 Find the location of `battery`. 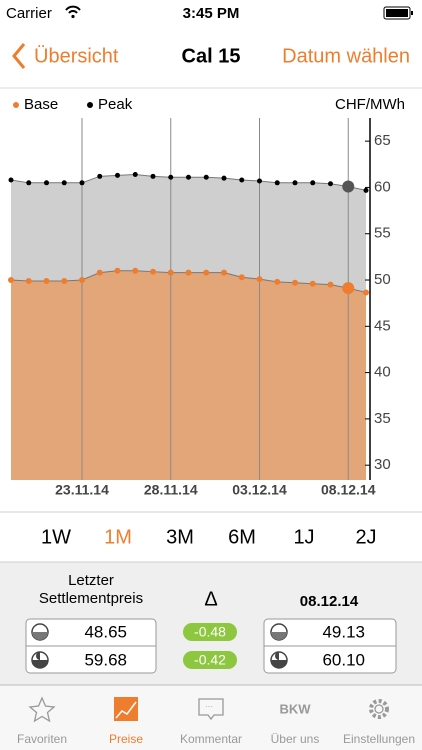

battery is located at coordinates (397, 13).